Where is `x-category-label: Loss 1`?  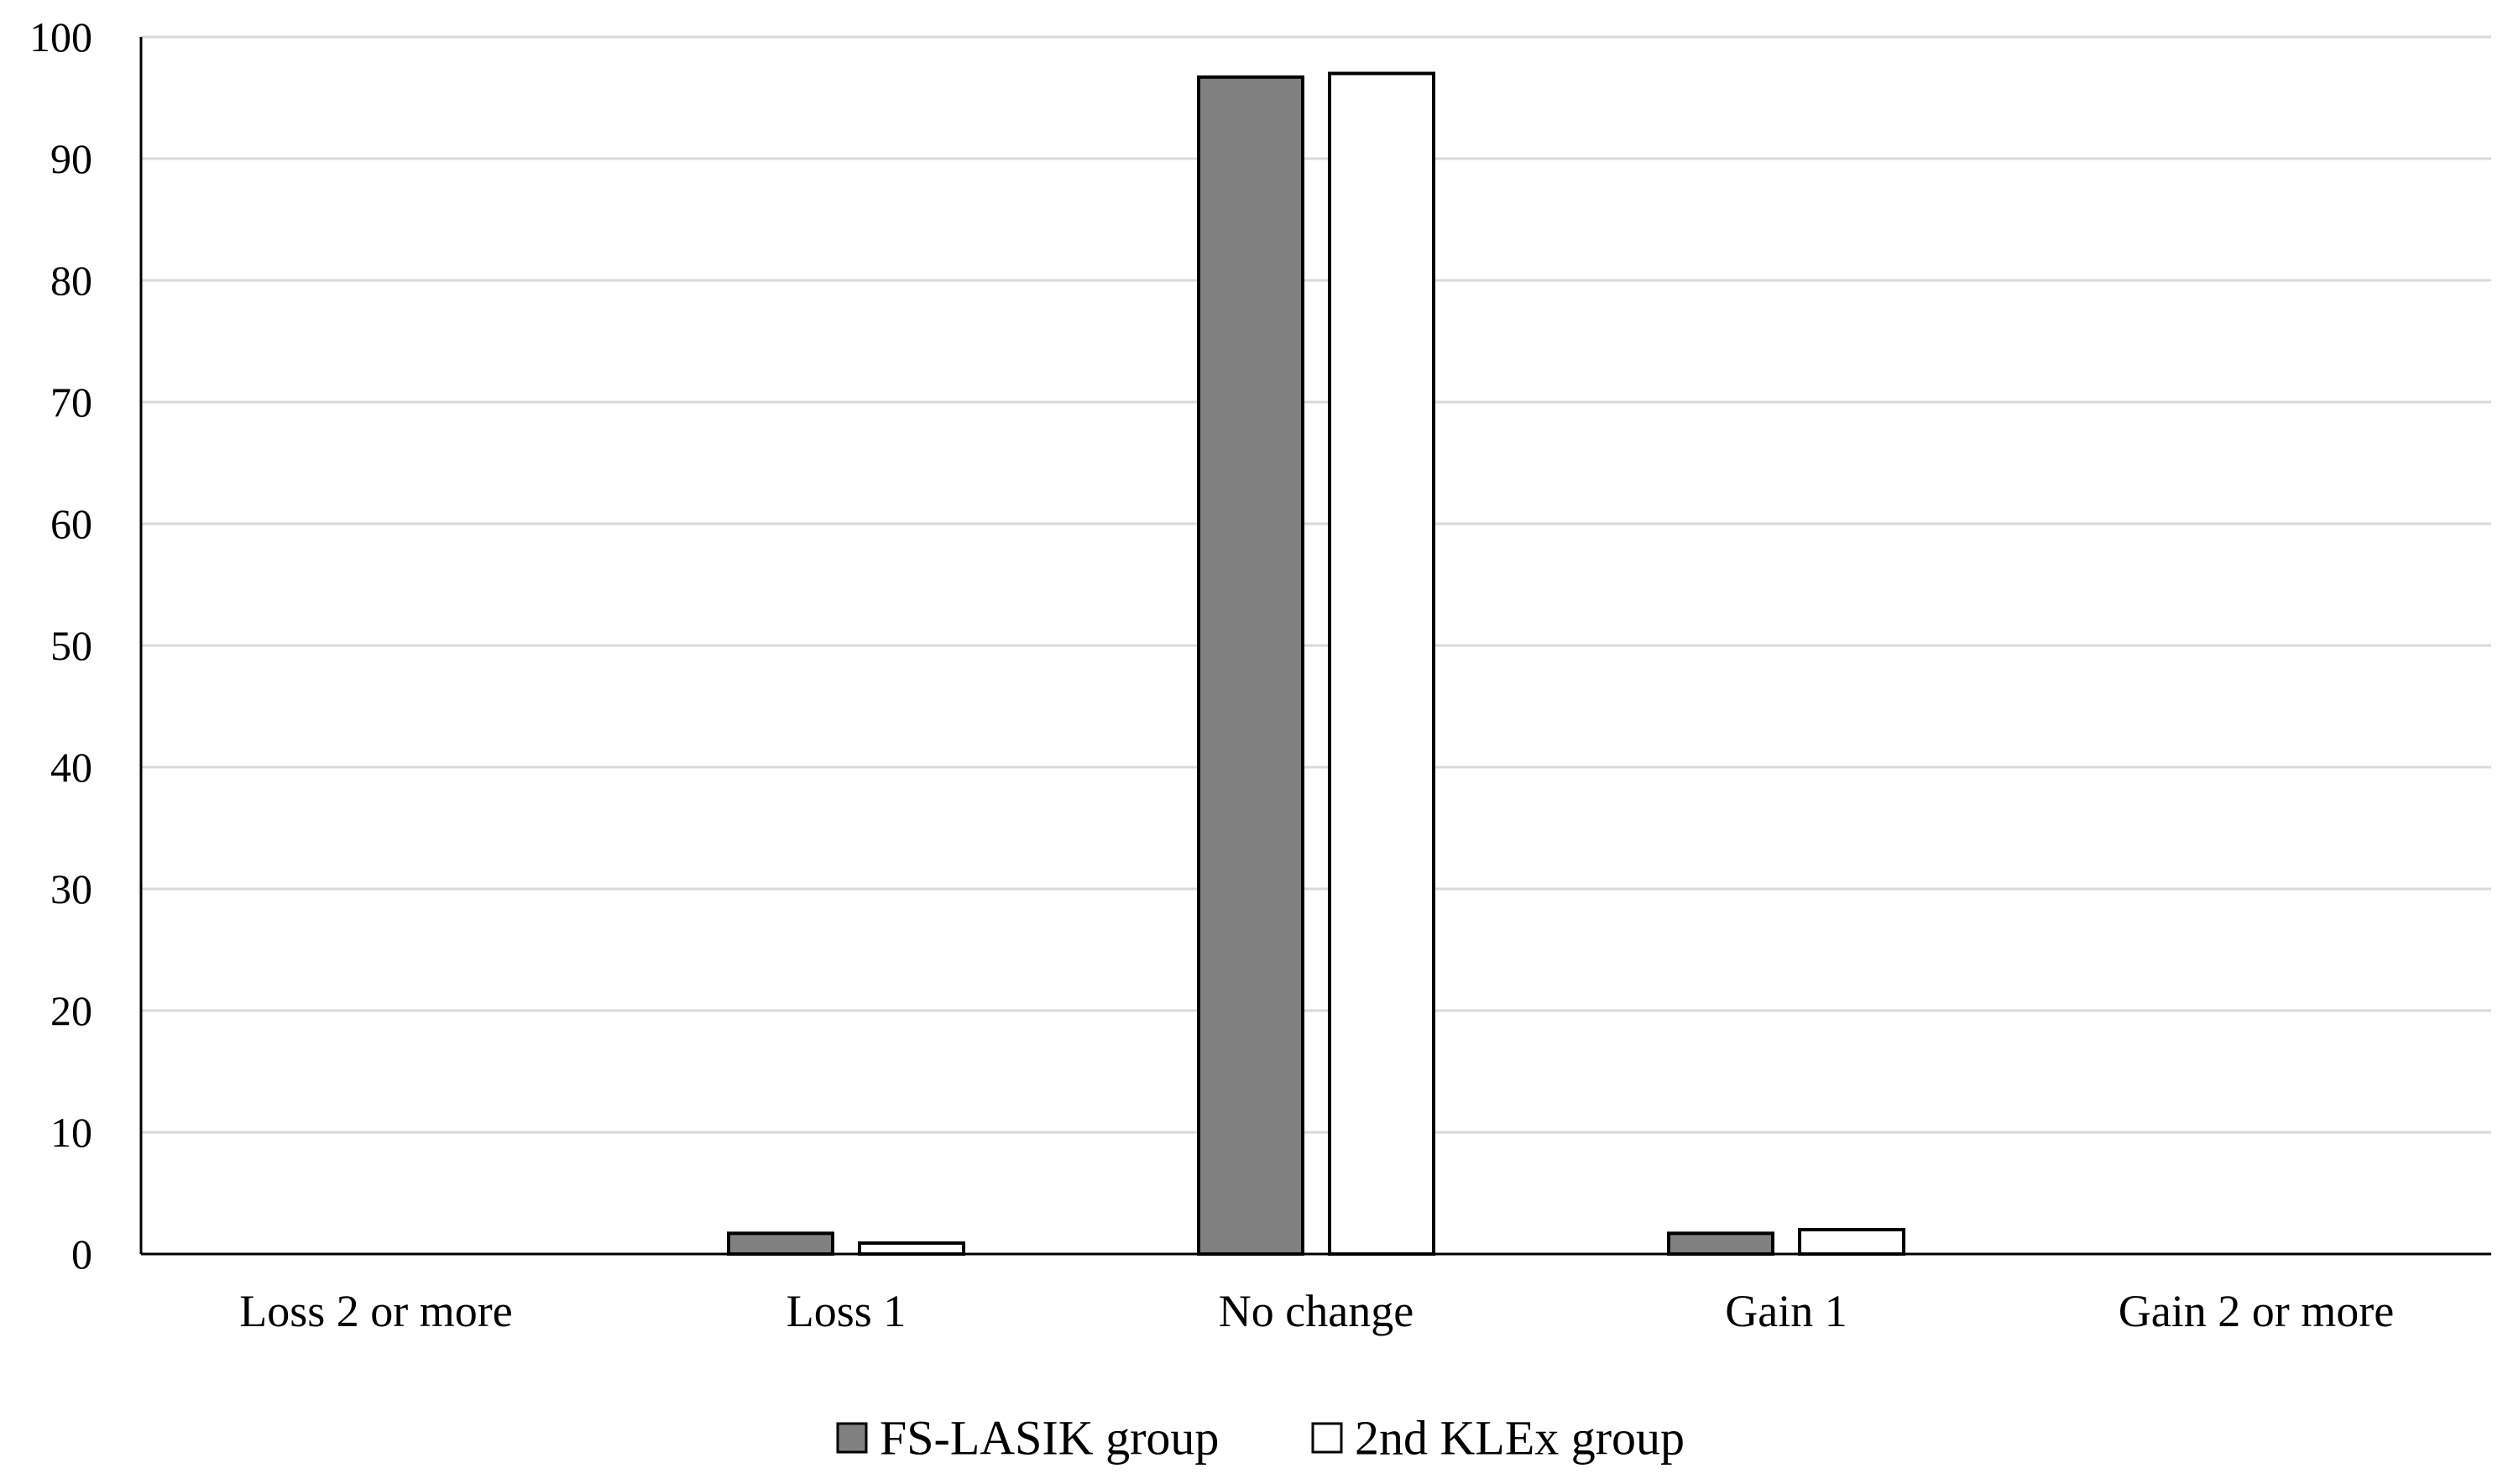
x-category-label: Loss 1 is located at coordinates (846, 1311).